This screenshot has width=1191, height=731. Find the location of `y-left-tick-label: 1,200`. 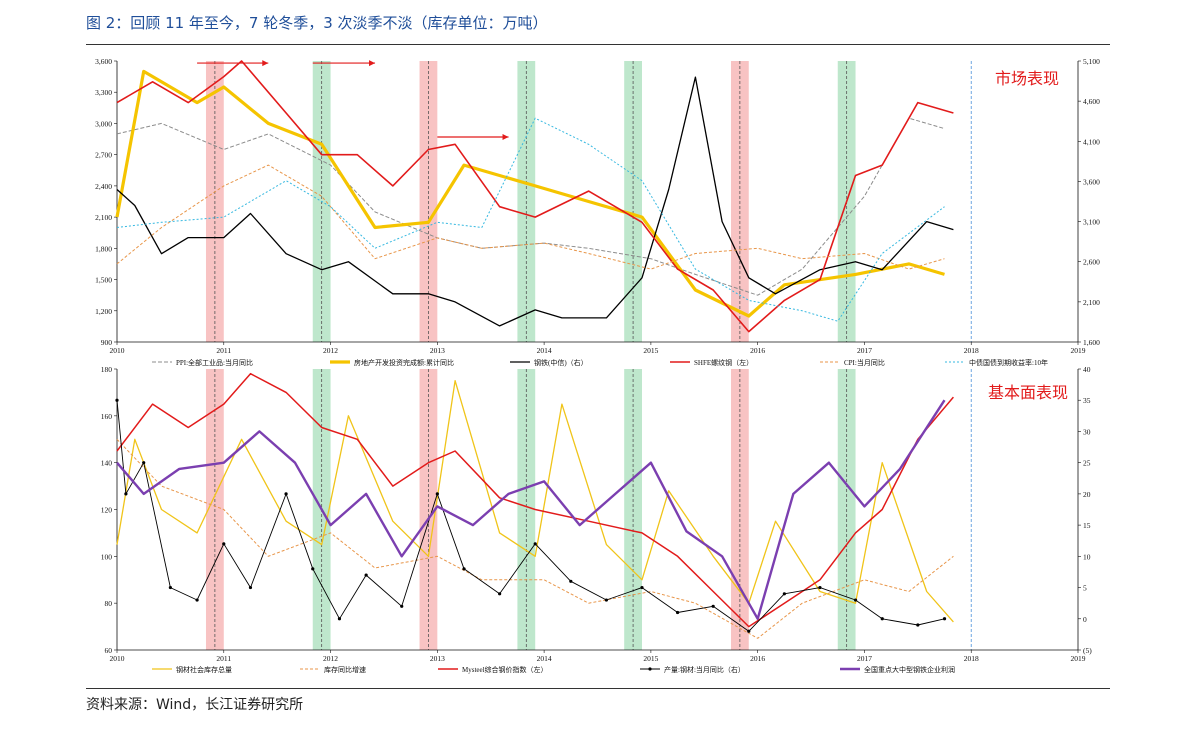

y-left-tick-label: 1,200 is located at coordinates (103, 311).